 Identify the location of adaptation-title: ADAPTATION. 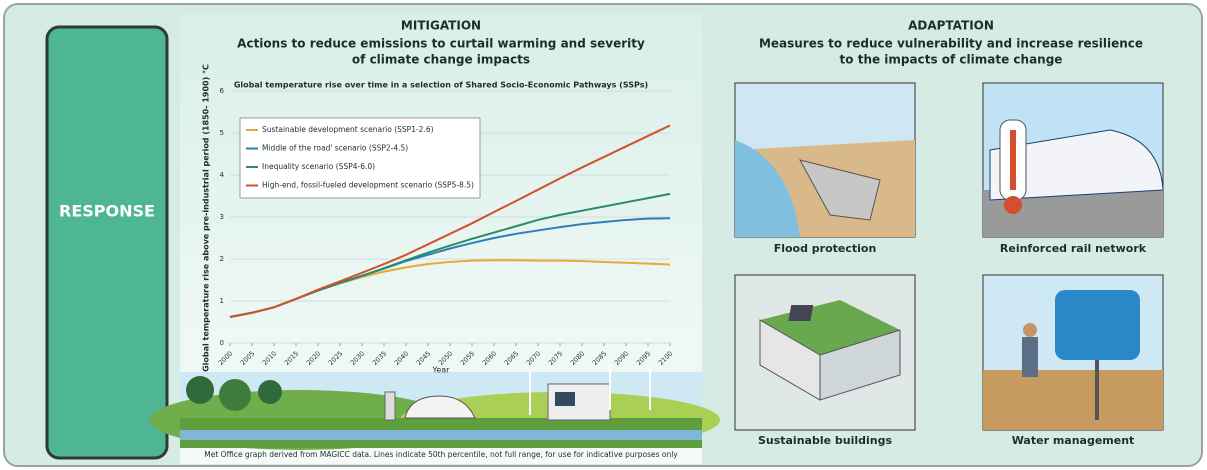
(951, 26).